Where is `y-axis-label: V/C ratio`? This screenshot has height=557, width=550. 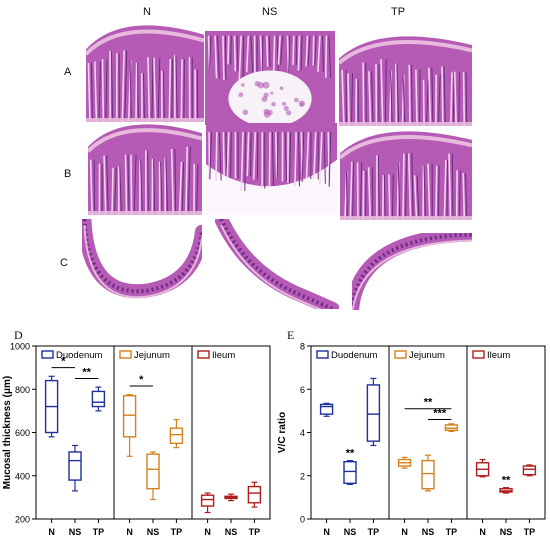
y-axis-label: V/C ratio is located at coordinates (282, 432).